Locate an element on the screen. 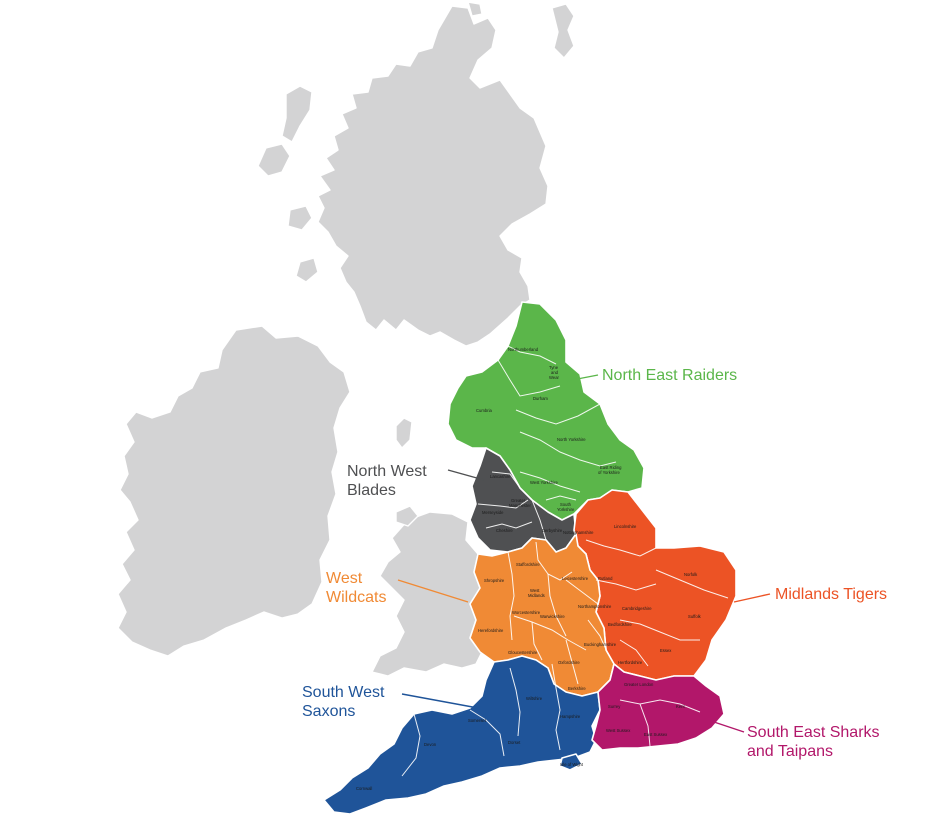 This screenshot has height=828, width=944. label-berkshire: Berkshire is located at coordinates (577, 688).